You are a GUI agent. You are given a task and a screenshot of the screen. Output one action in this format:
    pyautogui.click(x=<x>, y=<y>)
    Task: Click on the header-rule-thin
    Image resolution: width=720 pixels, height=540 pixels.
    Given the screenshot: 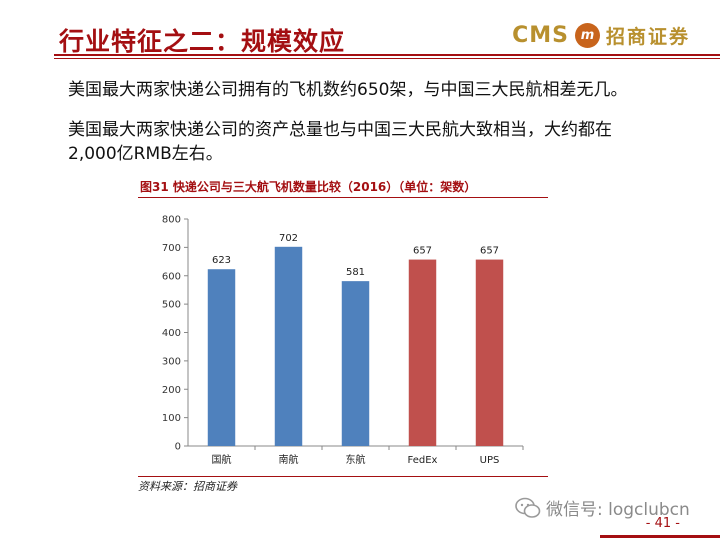 What is the action you would take?
    pyautogui.click(x=387, y=58)
    